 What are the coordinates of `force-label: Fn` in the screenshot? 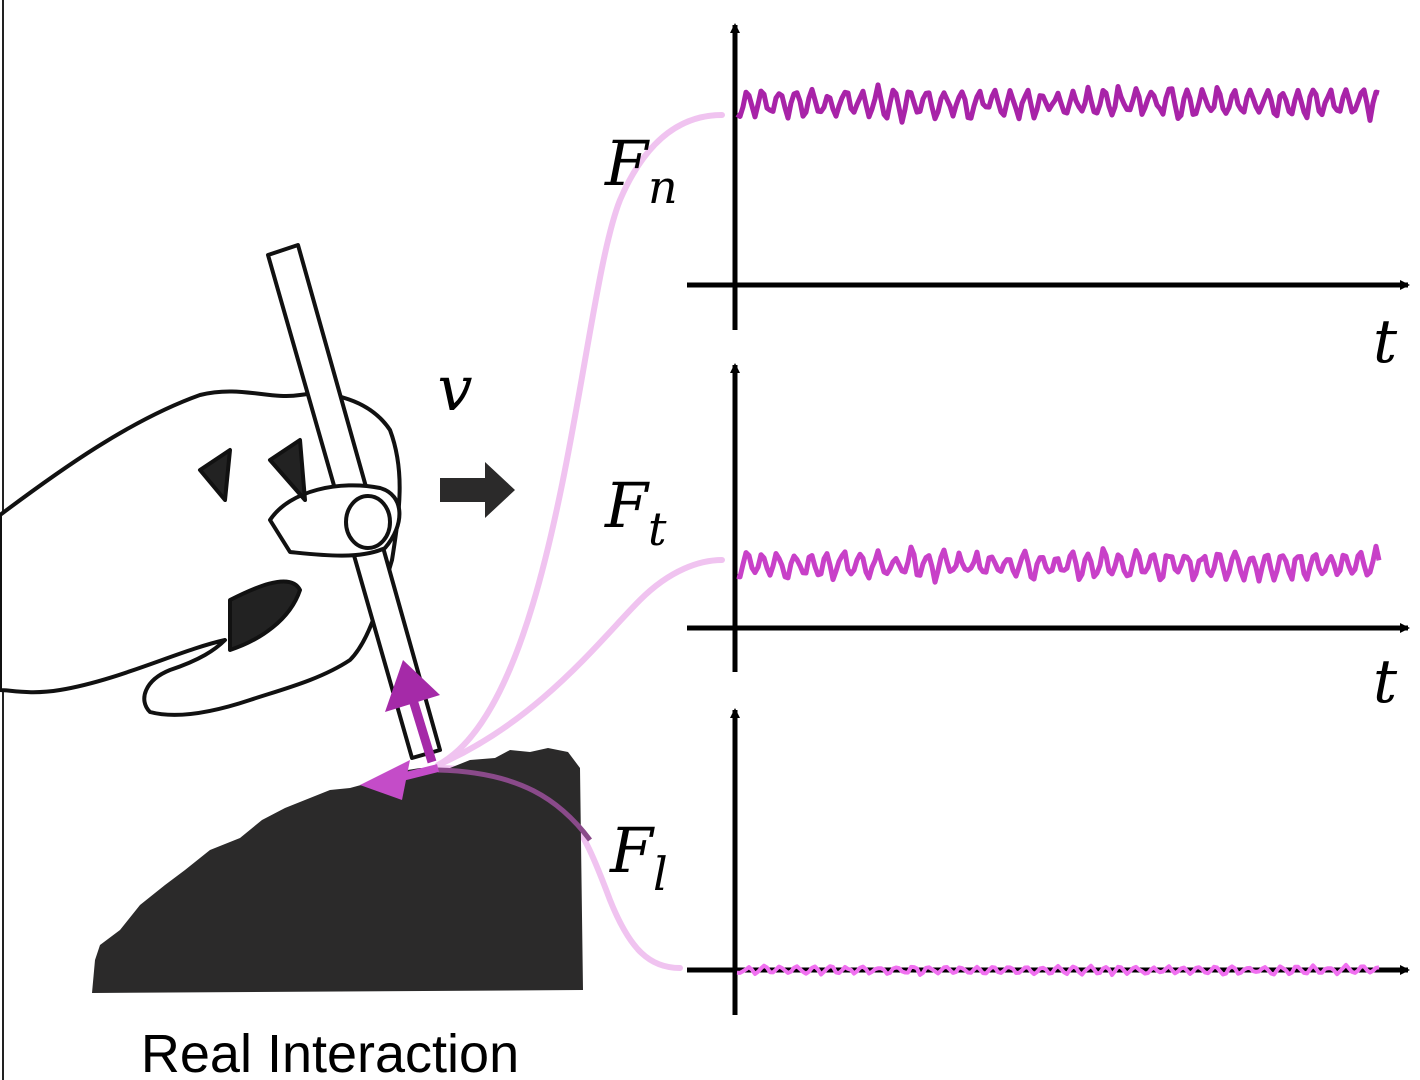 It's located at (641, 170).